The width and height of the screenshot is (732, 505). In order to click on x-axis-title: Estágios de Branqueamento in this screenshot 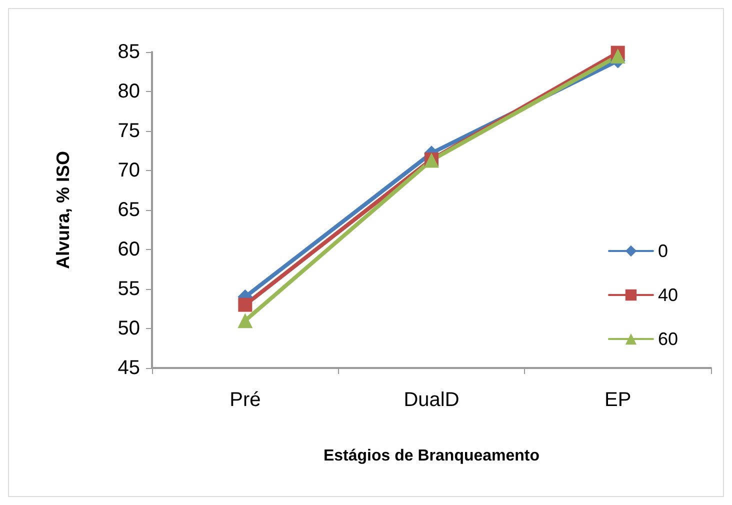, I will do `click(431, 456)`.